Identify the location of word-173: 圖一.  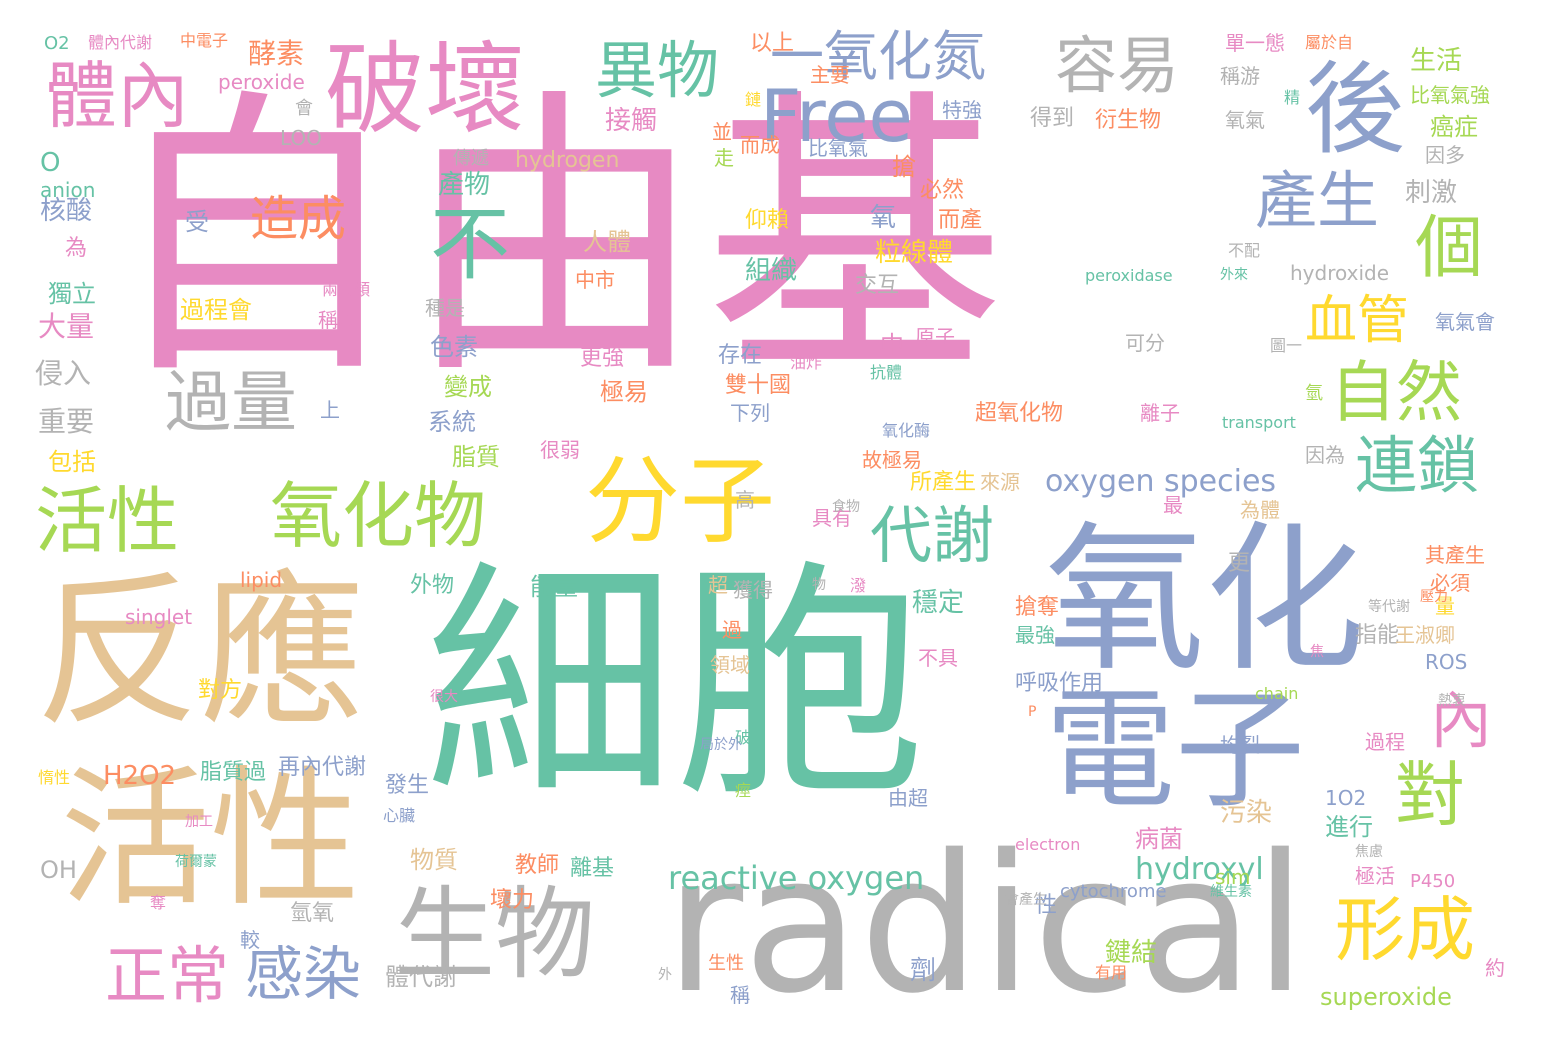
(1286, 345).